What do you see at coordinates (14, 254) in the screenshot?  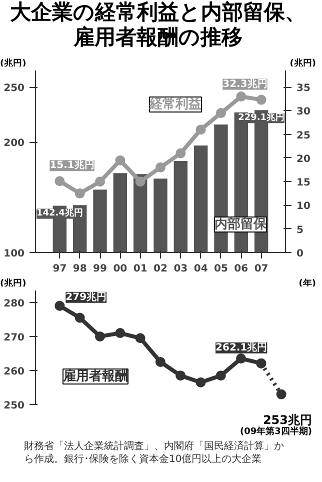 I see `y-tick-label: 100` at bounding box center [14, 254].